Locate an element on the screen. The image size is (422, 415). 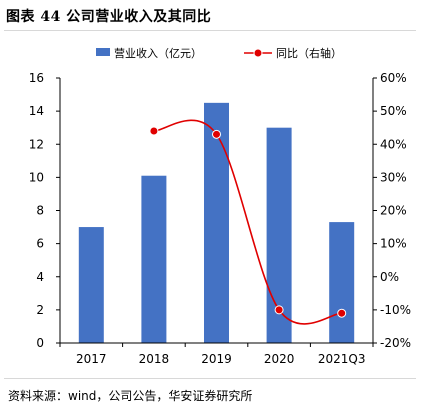
right-axis-tick-label: 20% is located at coordinates (393, 211).